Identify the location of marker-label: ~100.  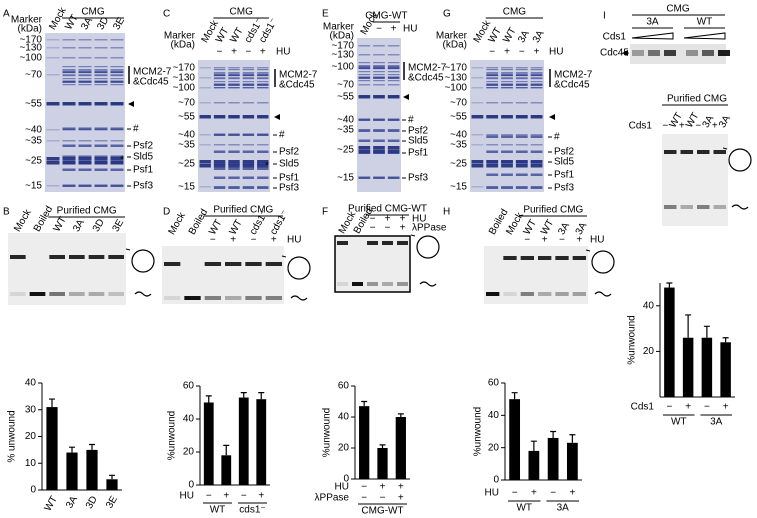
(30, 58).